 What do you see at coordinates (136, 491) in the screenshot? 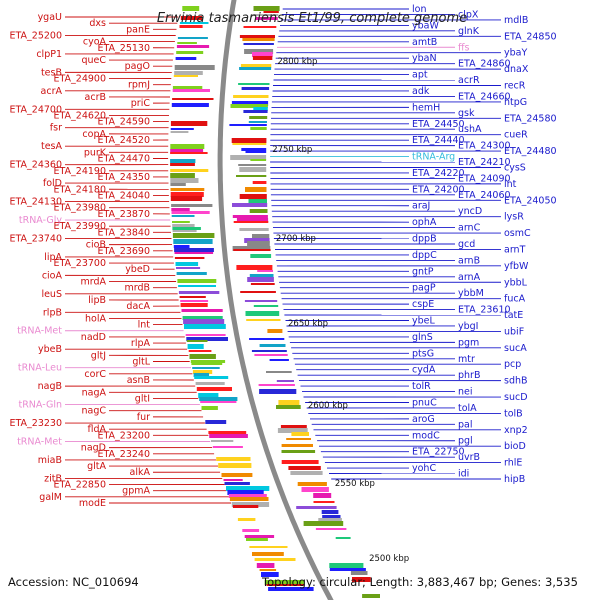
I see `gene-label: gpmA` at bounding box center [136, 491].